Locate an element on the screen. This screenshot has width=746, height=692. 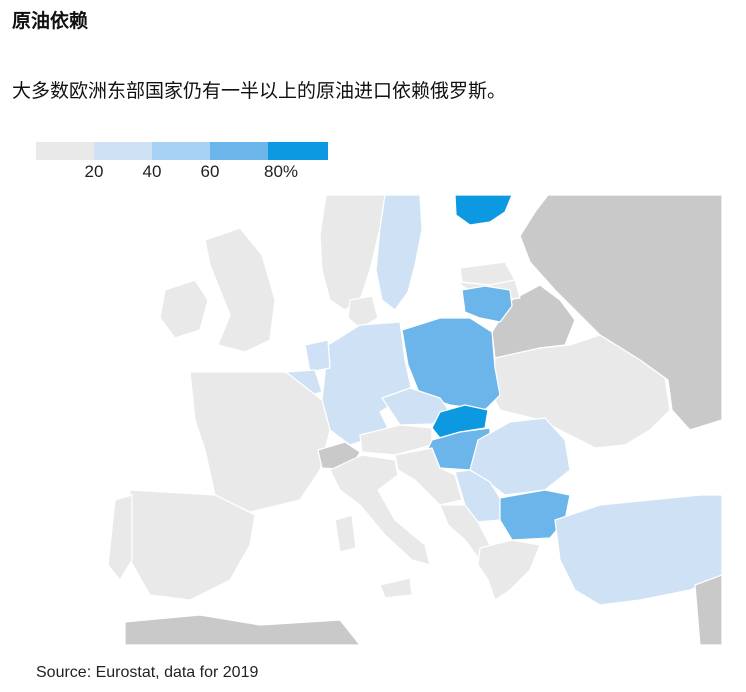
finland-region is located at coordinates (483, 210).